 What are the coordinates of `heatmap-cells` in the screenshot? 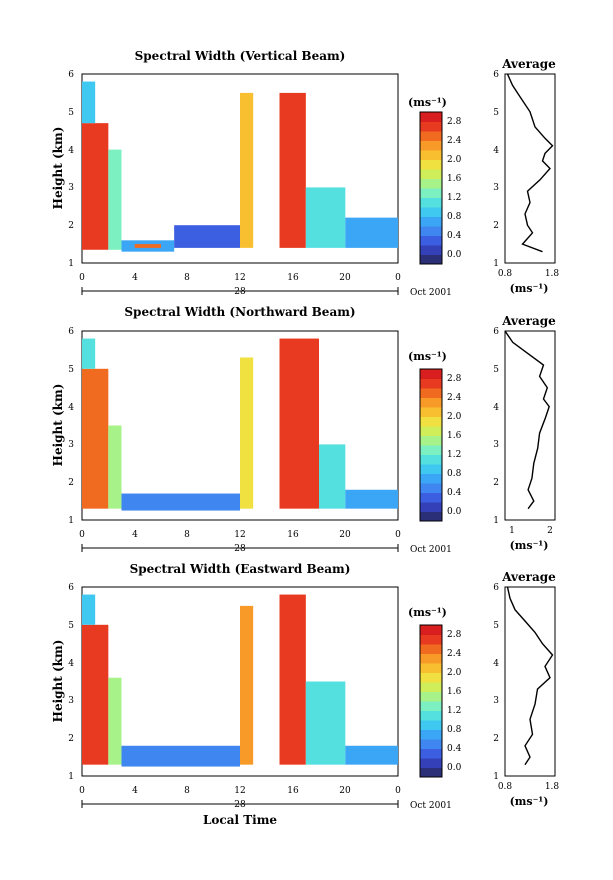 It's located at (240, 680).